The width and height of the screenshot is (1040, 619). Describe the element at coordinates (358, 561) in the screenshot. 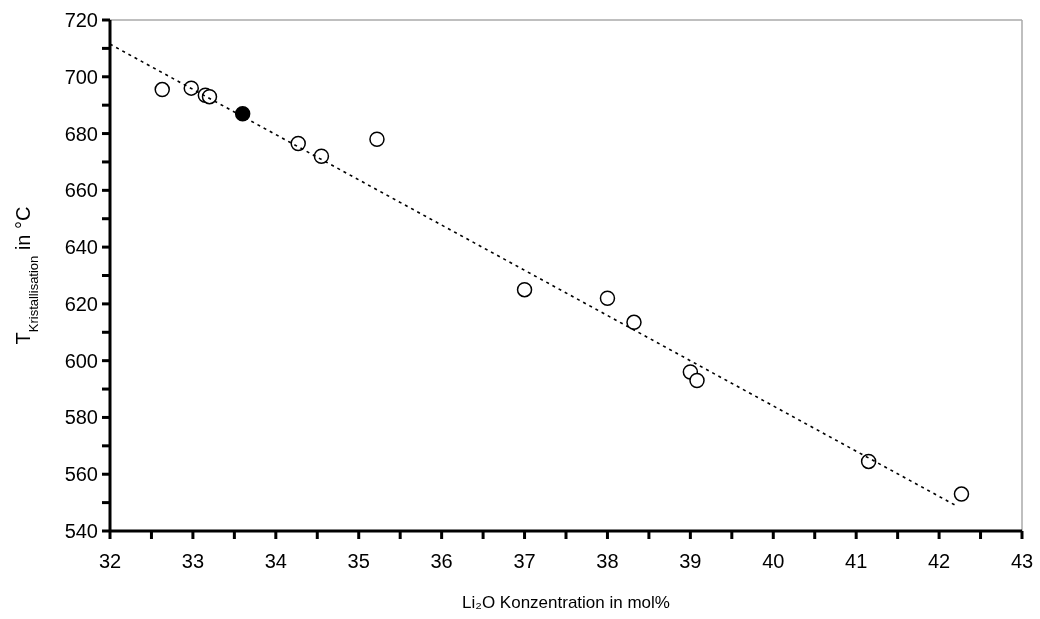

I see `x-tick-label: 35` at that location.